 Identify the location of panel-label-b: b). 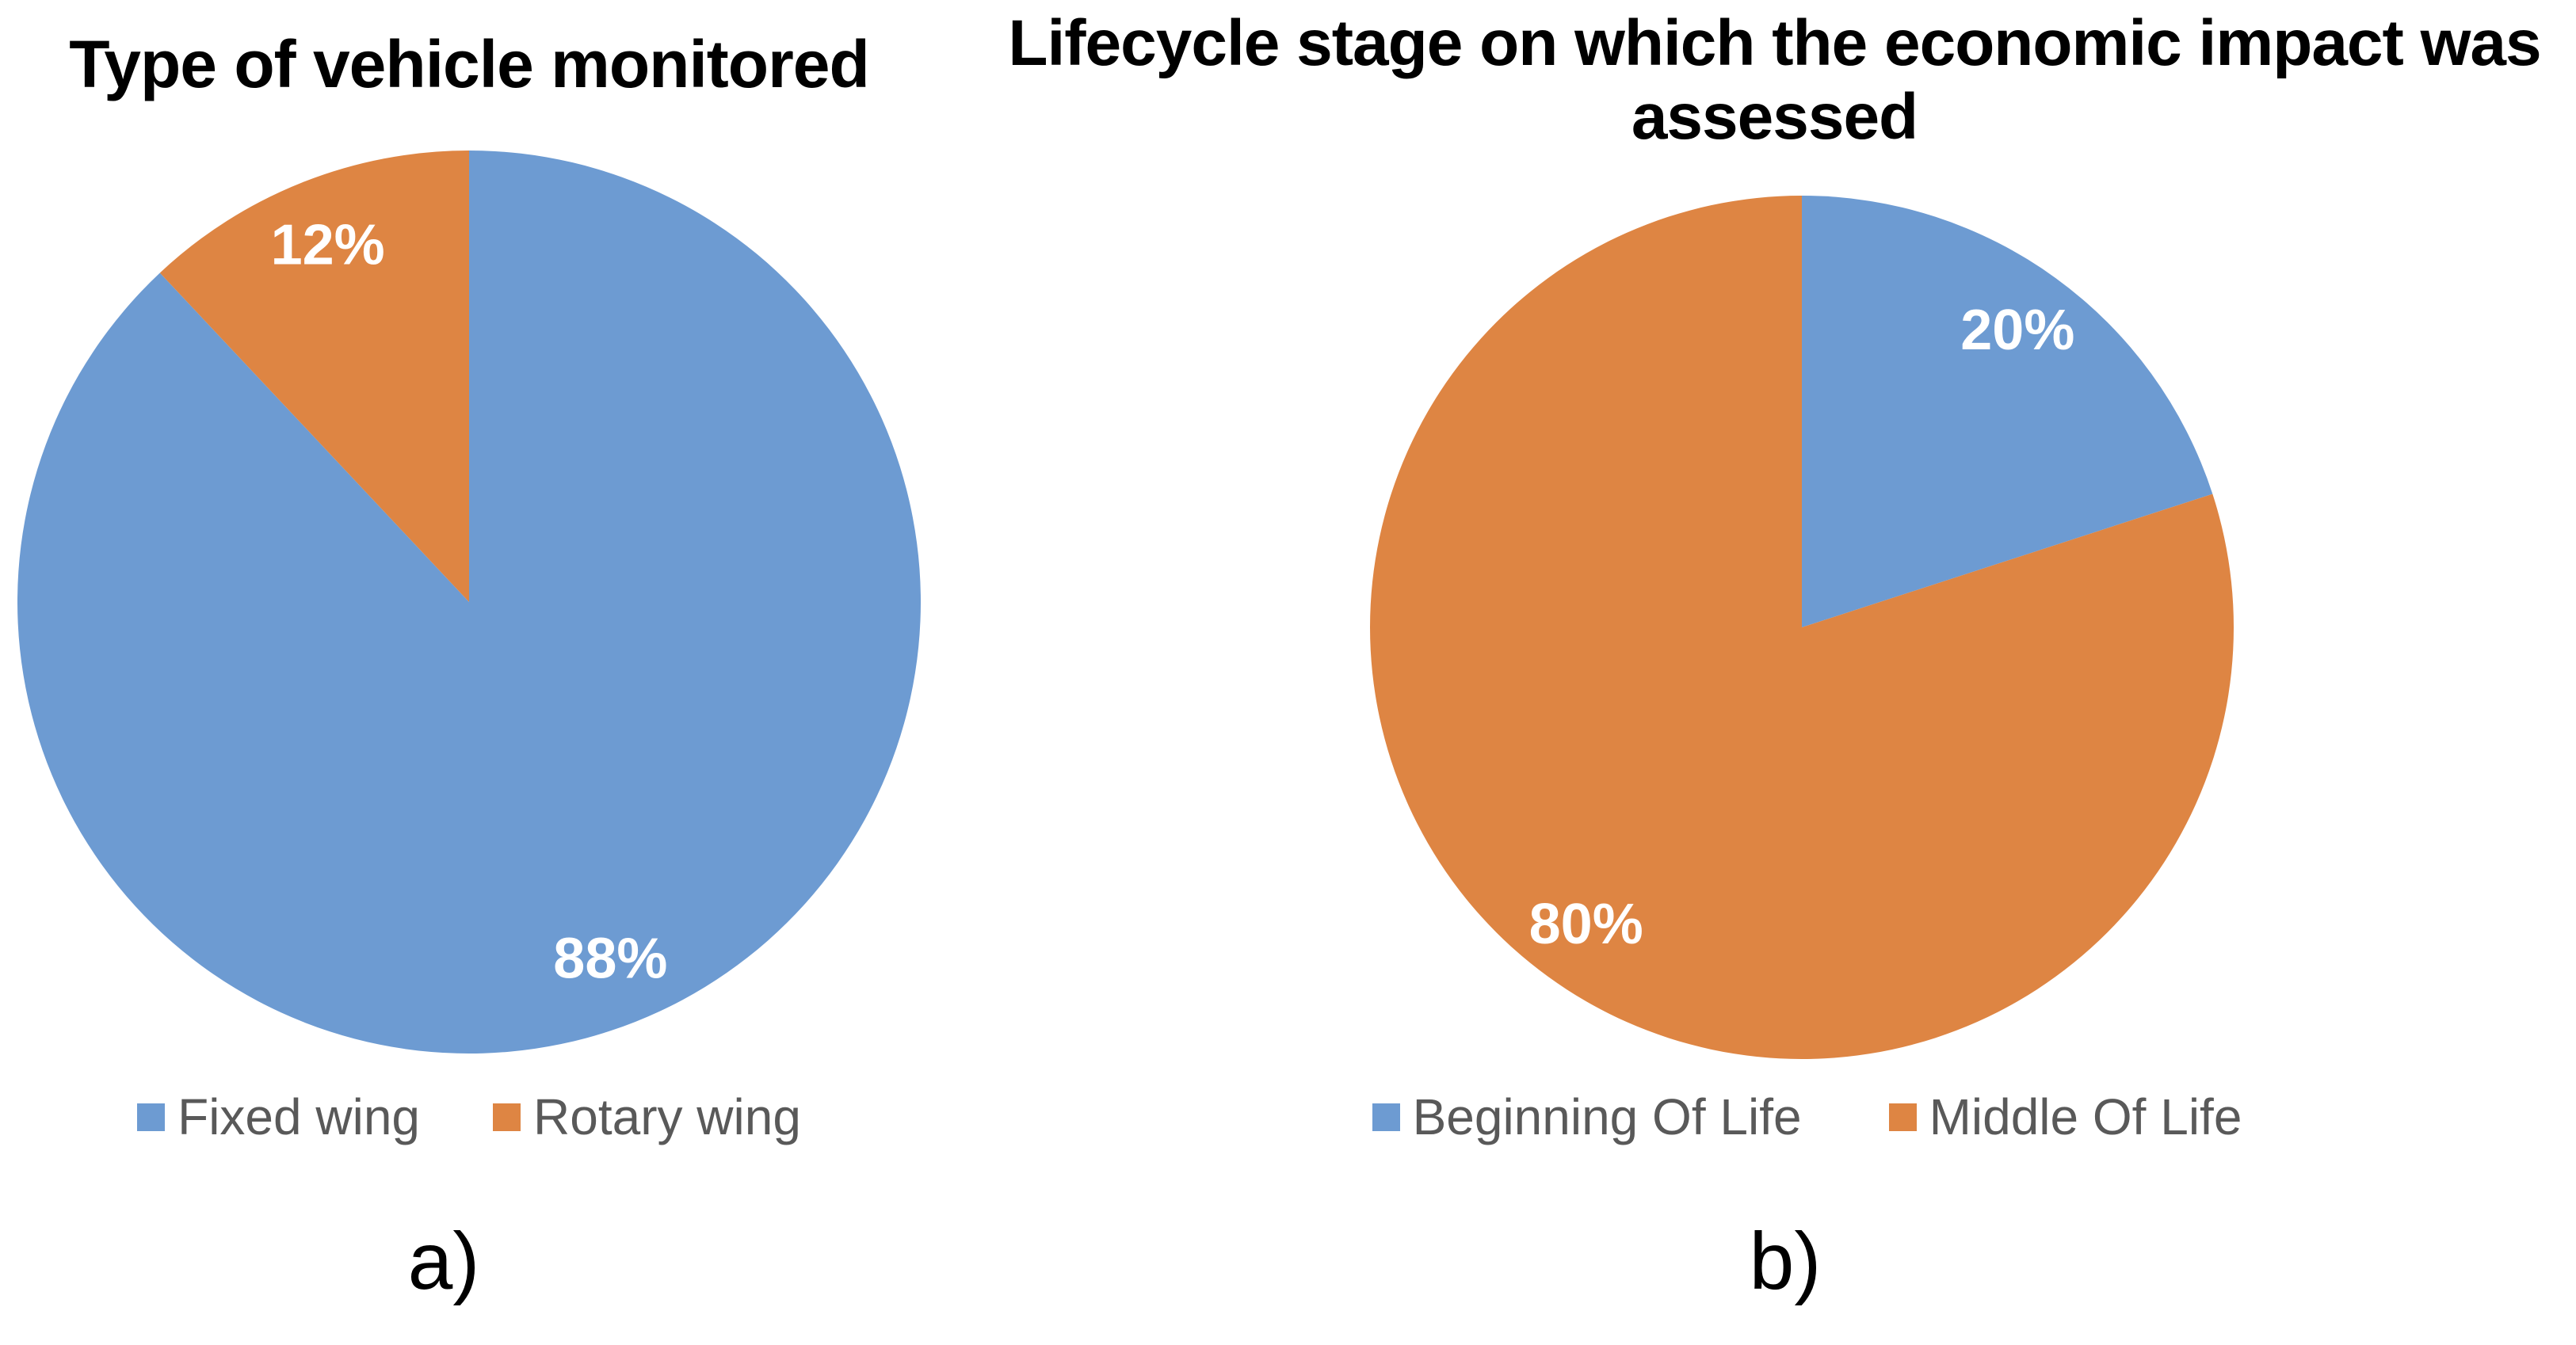
(1785, 1261).